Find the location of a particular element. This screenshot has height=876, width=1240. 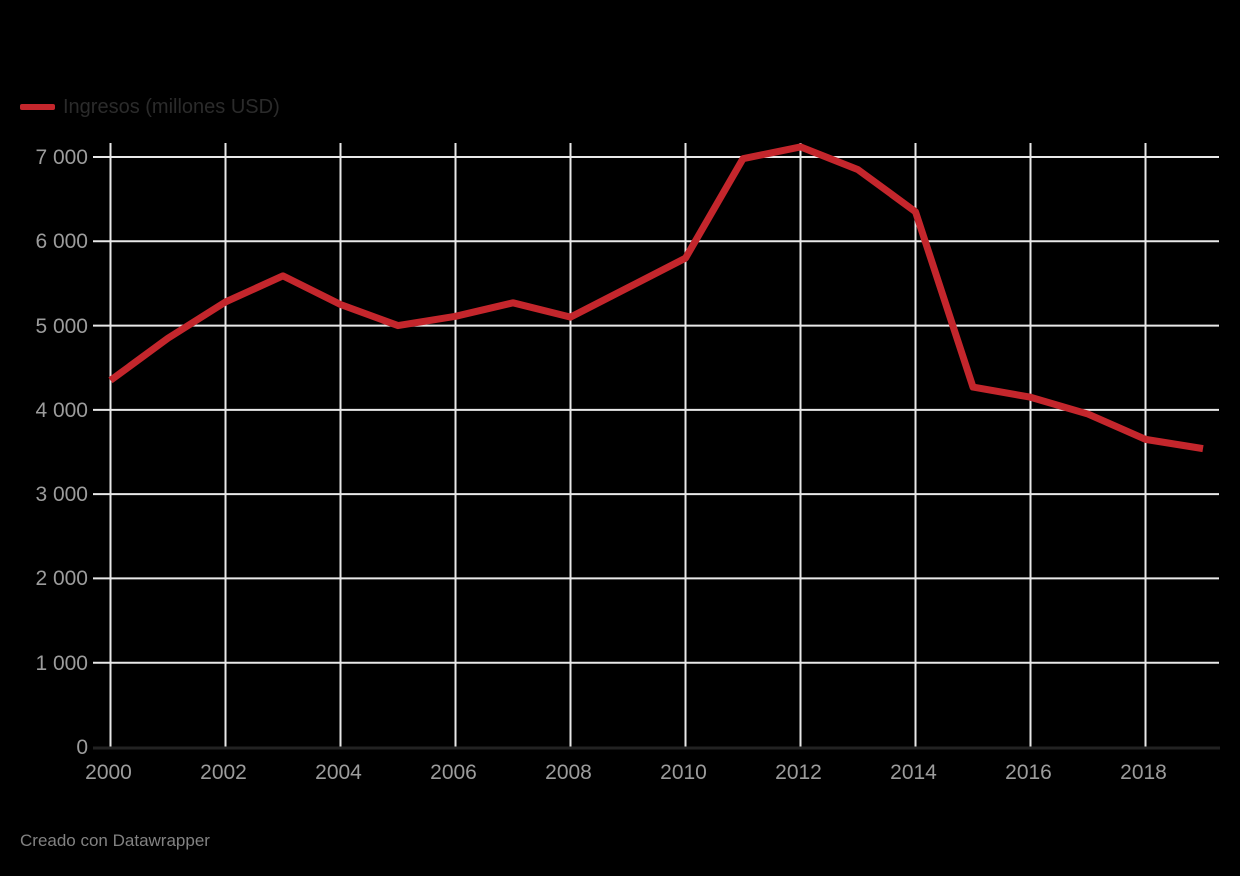

datawrapper-attribution: Creado con Datawrapper is located at coordinates (115, 840).